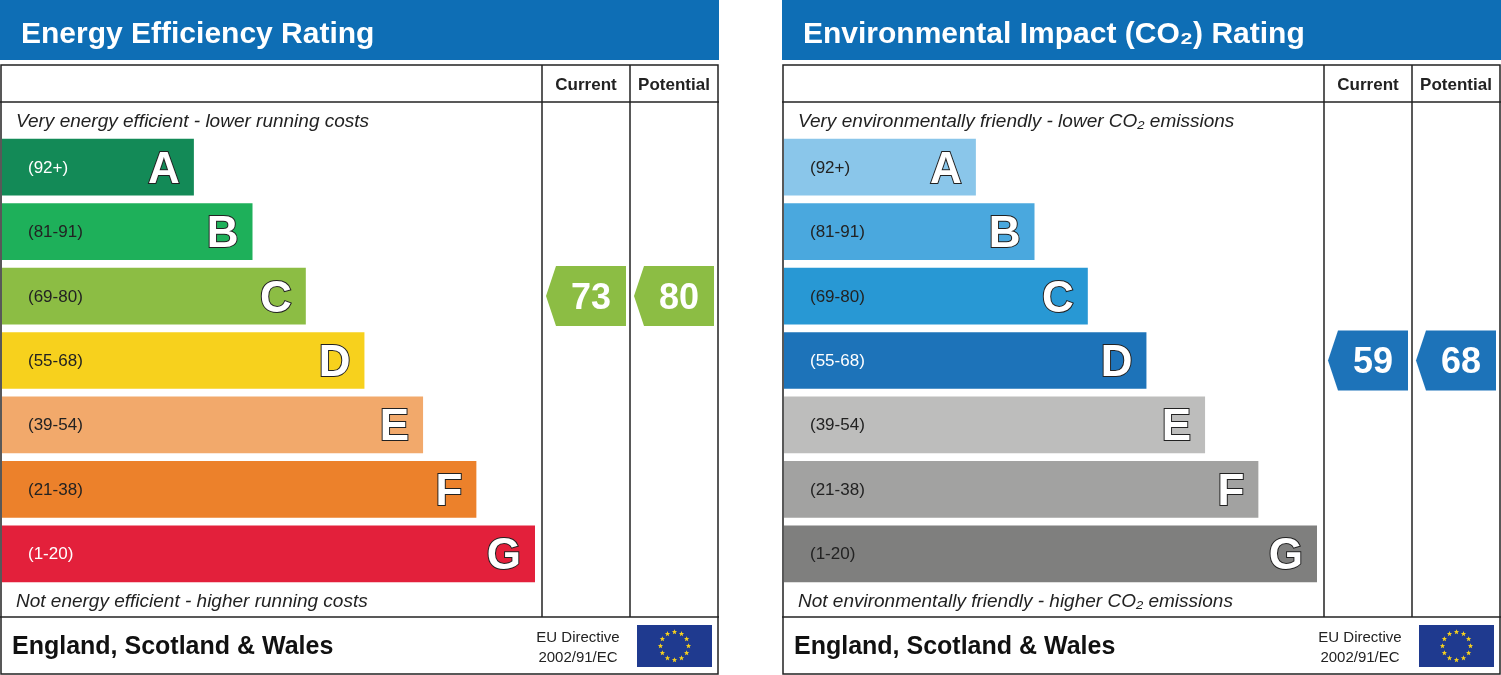 The height and width of the screenshot is (675, 1501). Describe the element at coordinates (198, 32) in the screenshot. I see `chart-title: Energy Efficiency Rating` at that location.